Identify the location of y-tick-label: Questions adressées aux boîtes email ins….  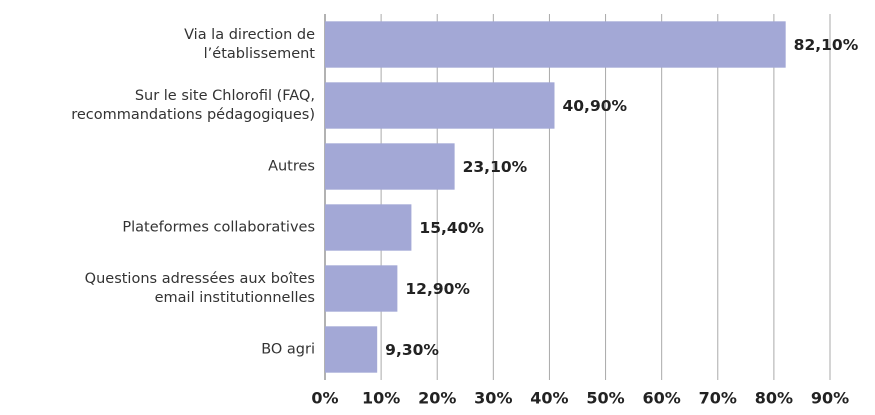
(199, 288).